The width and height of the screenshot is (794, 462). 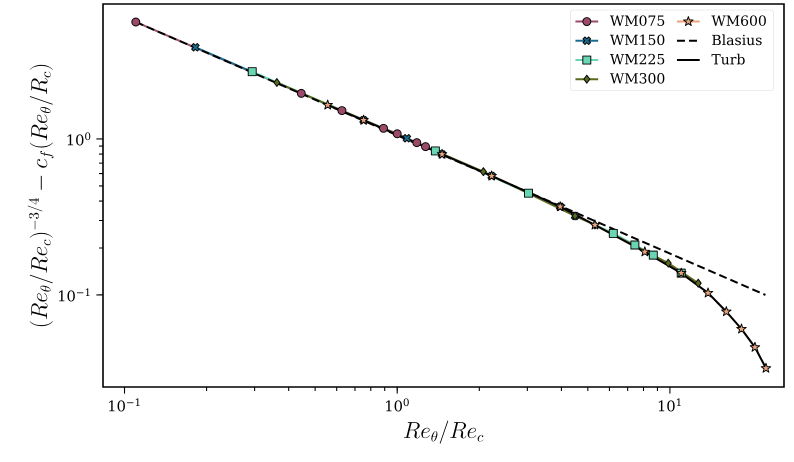 I want to click on legend-label: WM300, so click(x=637, y=78).